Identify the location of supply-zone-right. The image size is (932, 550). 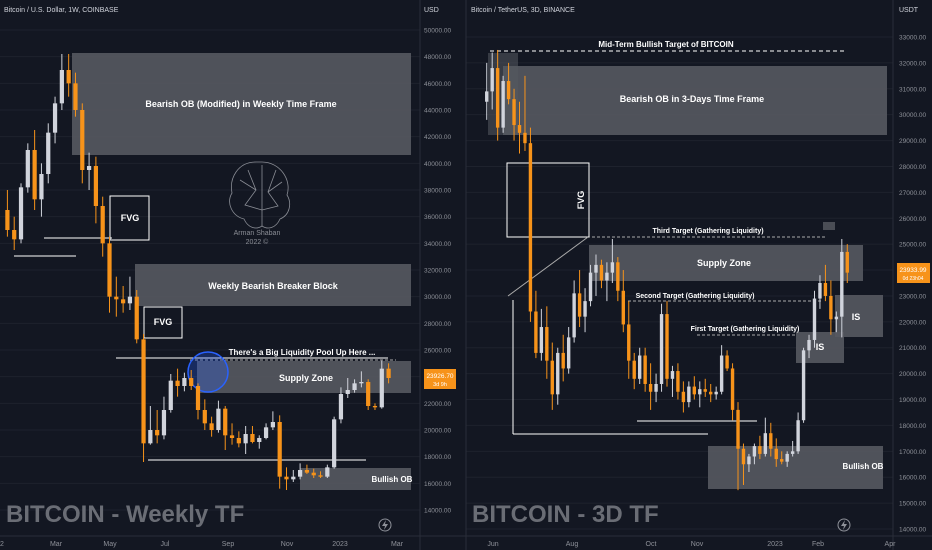
(726, 263).